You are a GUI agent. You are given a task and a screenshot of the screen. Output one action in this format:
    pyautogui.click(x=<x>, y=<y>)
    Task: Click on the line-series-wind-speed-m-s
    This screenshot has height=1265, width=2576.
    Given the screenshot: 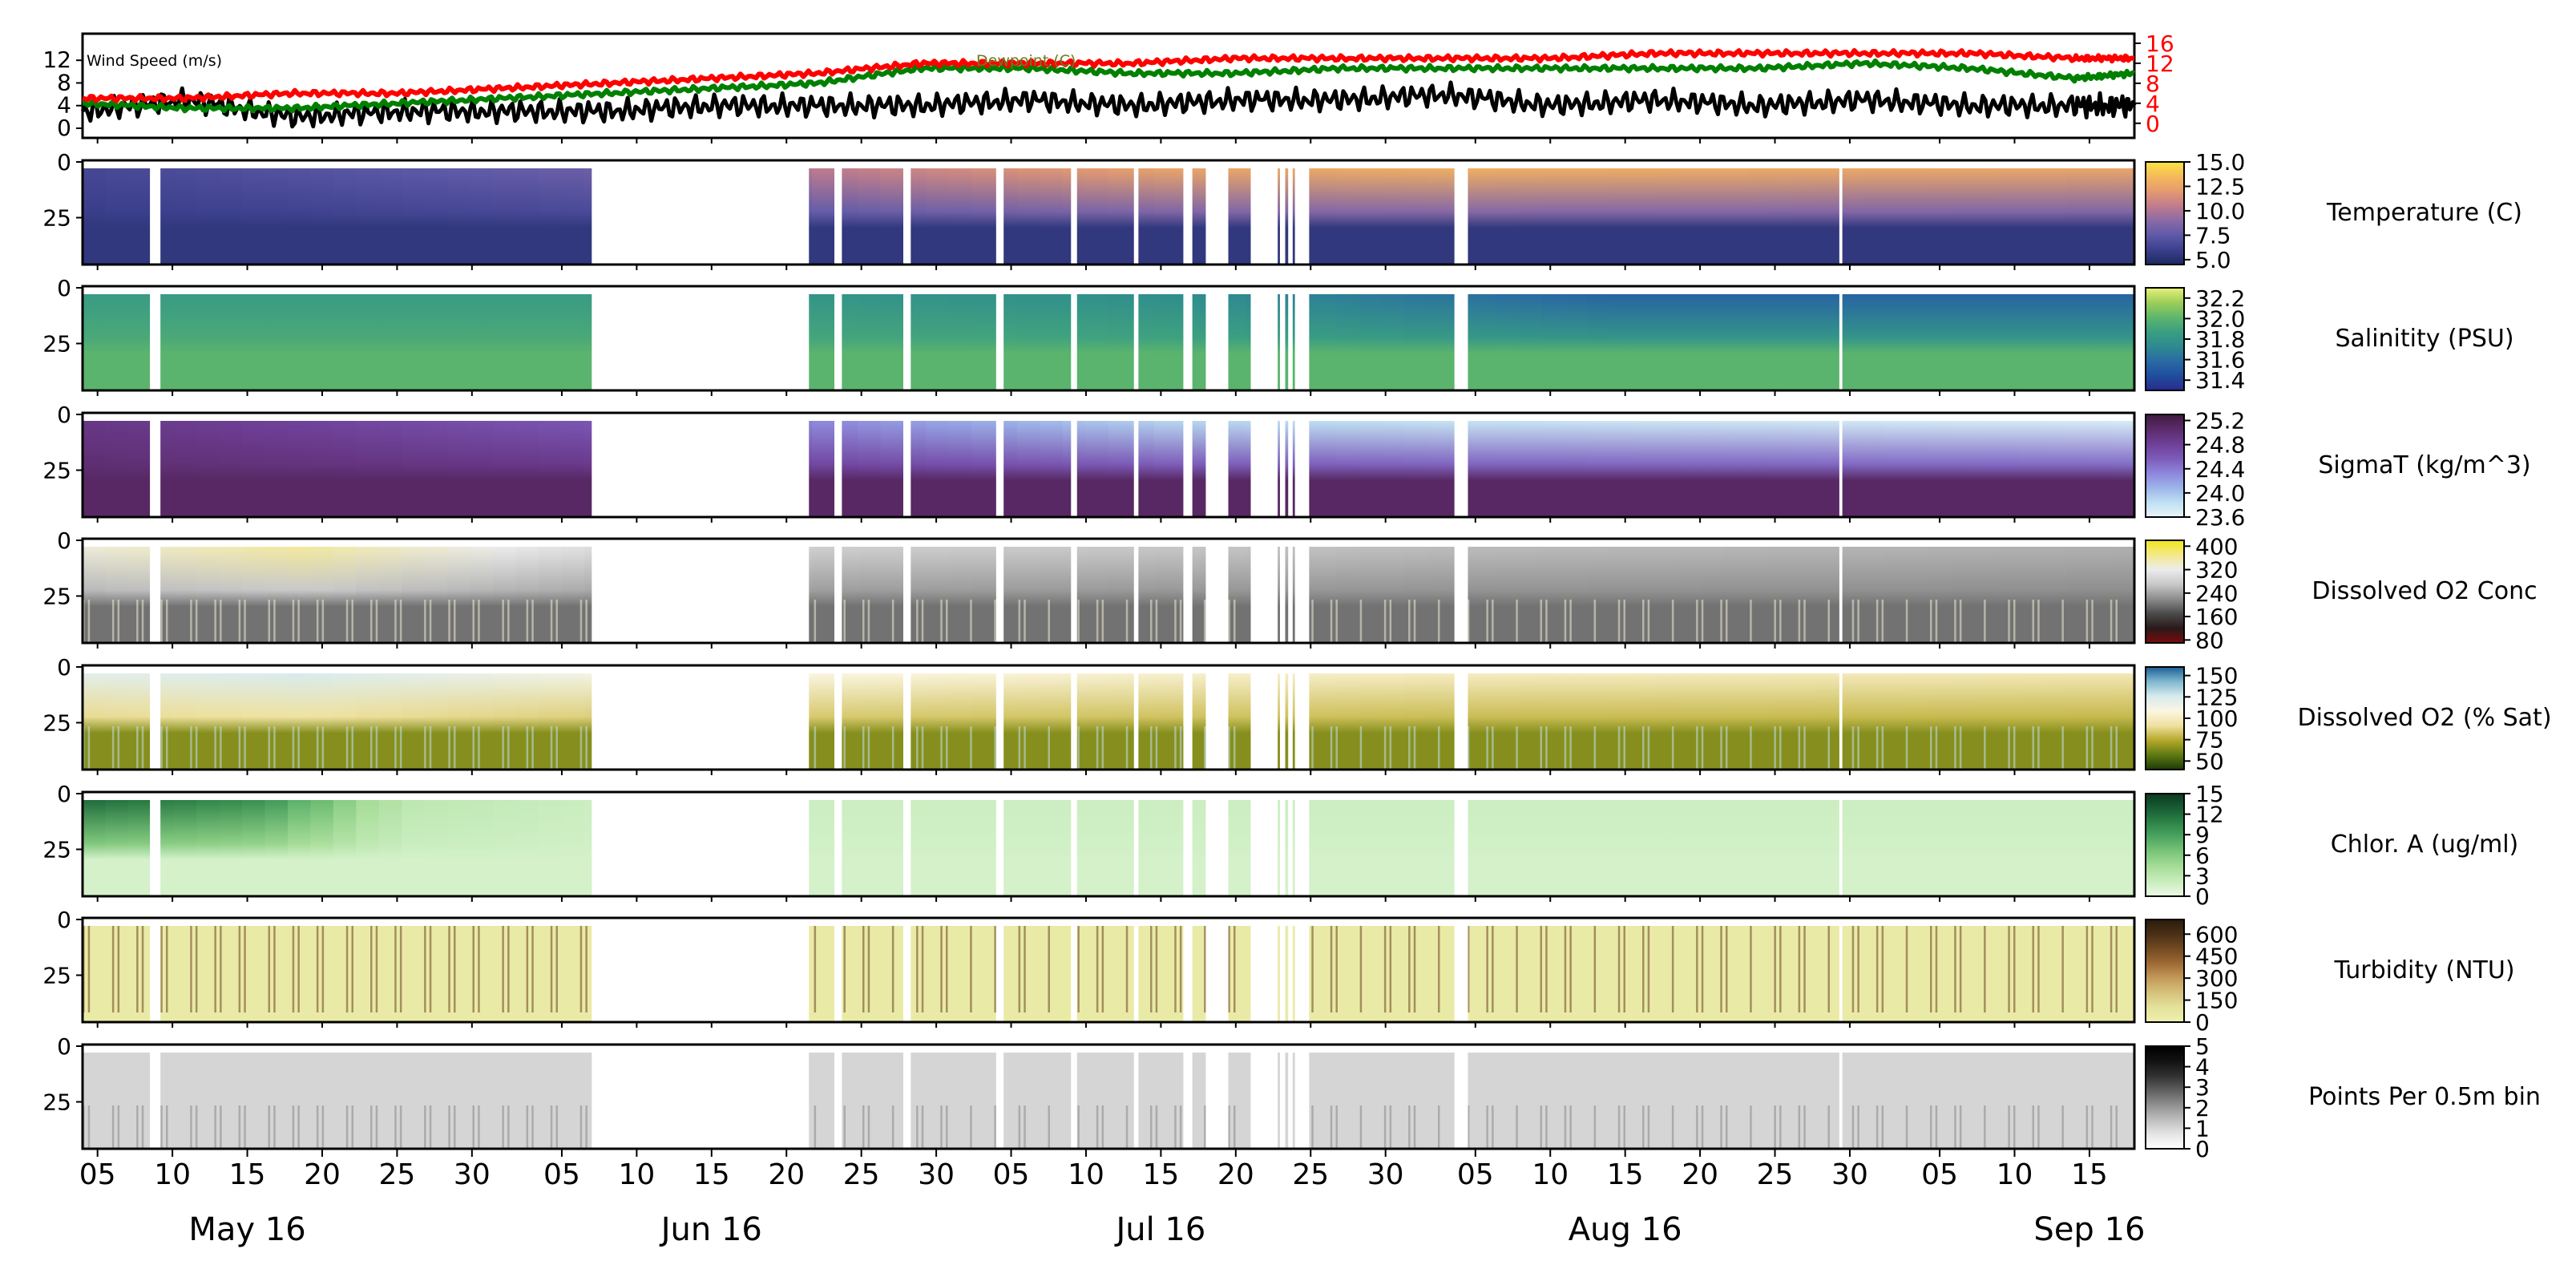 What is the action you would take?
    pyautogui.click(x=1108, y=104)
    